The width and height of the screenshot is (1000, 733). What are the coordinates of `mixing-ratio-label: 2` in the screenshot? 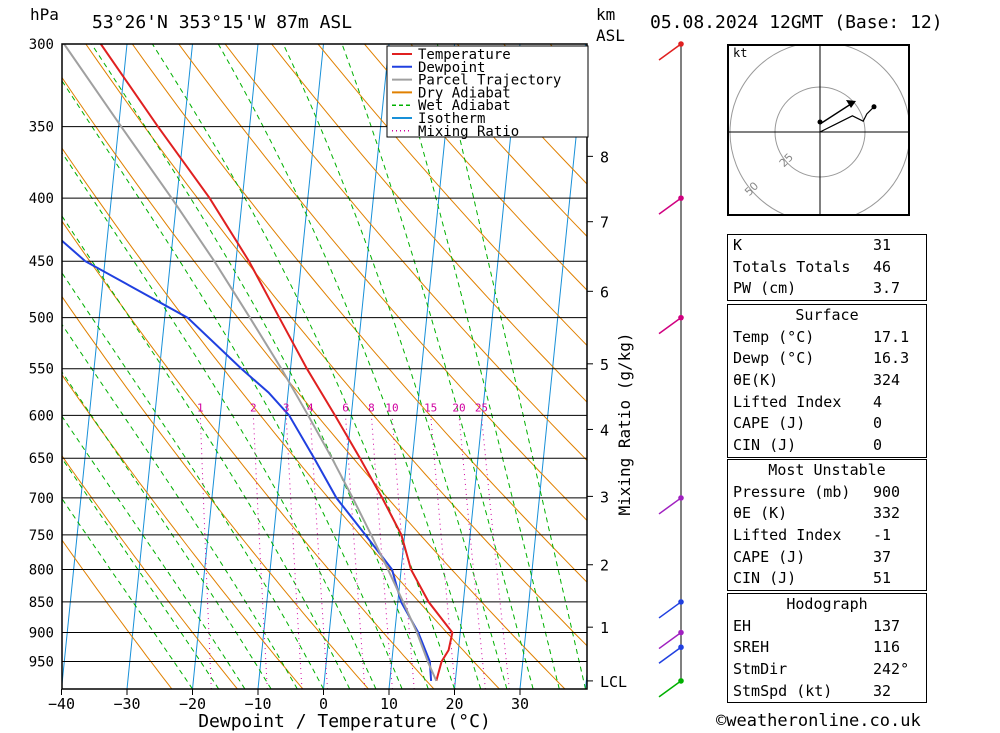 It's located at (253, 407).